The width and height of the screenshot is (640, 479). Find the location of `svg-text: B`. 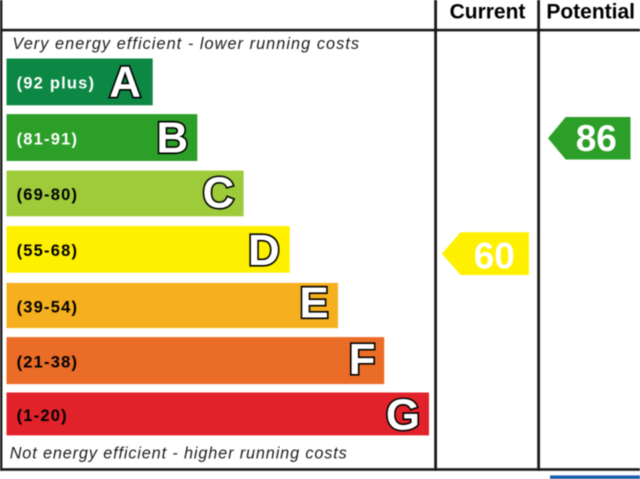

svg-text: B is located at coordinates (172, 138).